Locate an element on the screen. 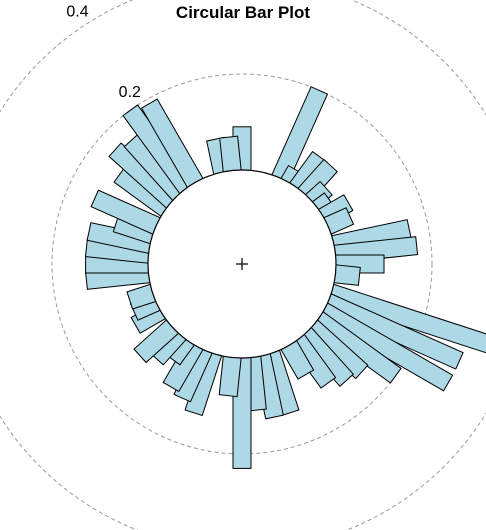  ring-labels: 0.2 0.4 is located at coordinates (103, 53).